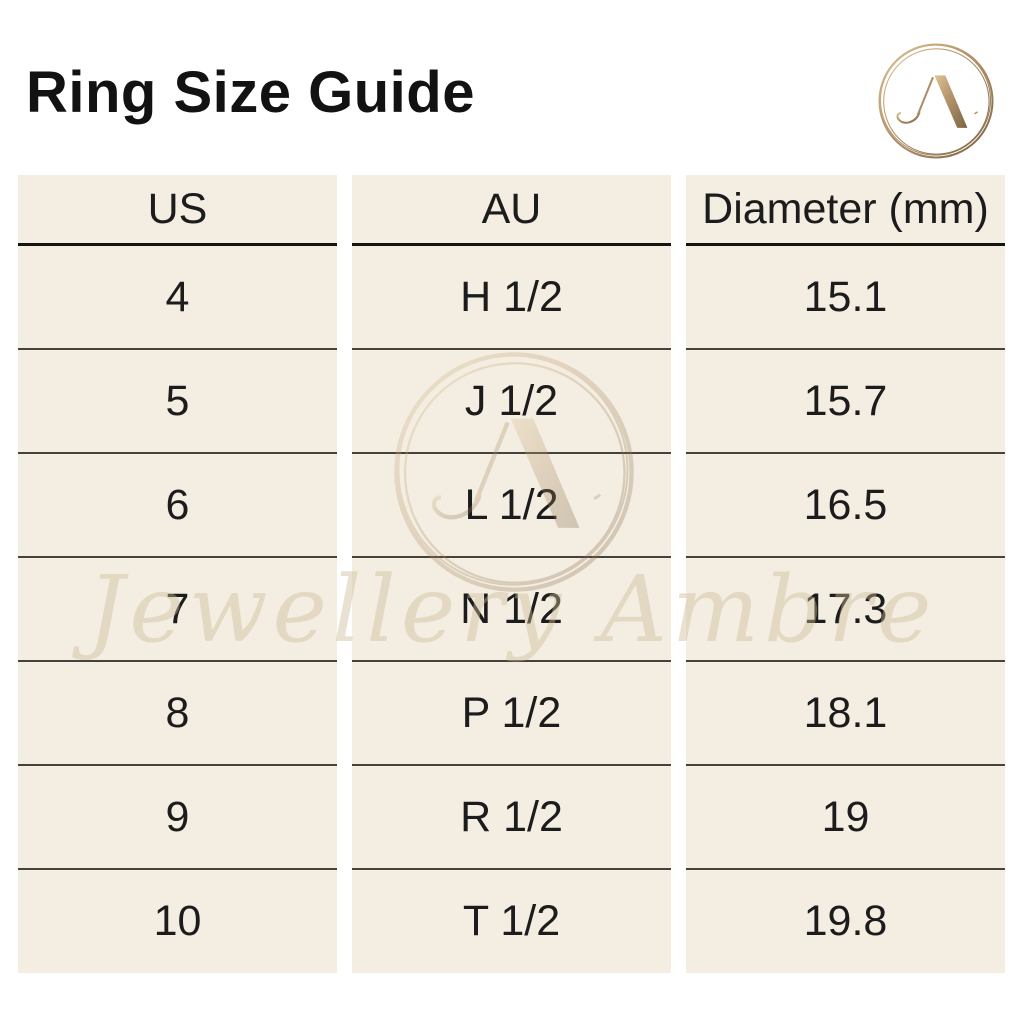  Describe the element at coordinates (845, 921) in the screenshot. I see `table-cell-diameter-row-6: 19.8` at that location.